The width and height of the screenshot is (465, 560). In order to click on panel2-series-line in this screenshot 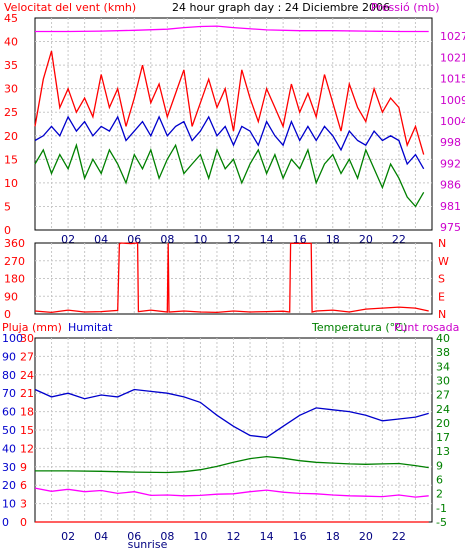, I will do `click(231, 278)`.